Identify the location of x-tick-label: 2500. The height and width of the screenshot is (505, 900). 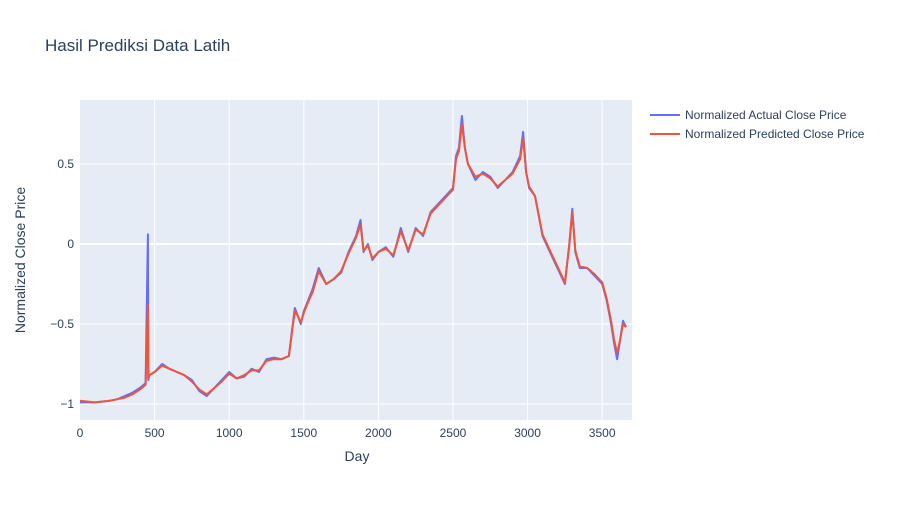
(453, 433).